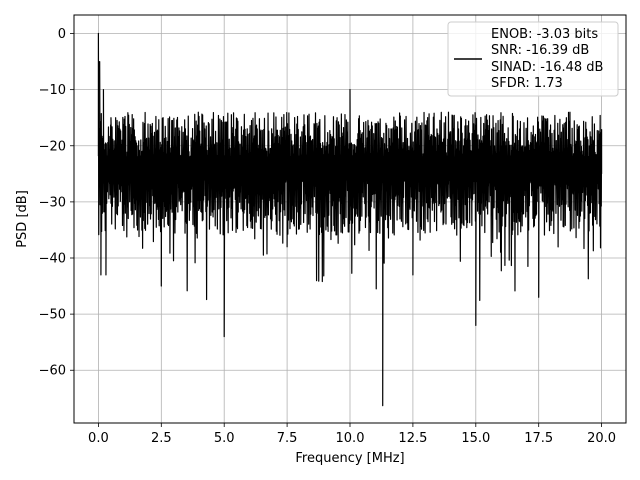  I want to click on y-tick-label: −10, so click(52, 90).